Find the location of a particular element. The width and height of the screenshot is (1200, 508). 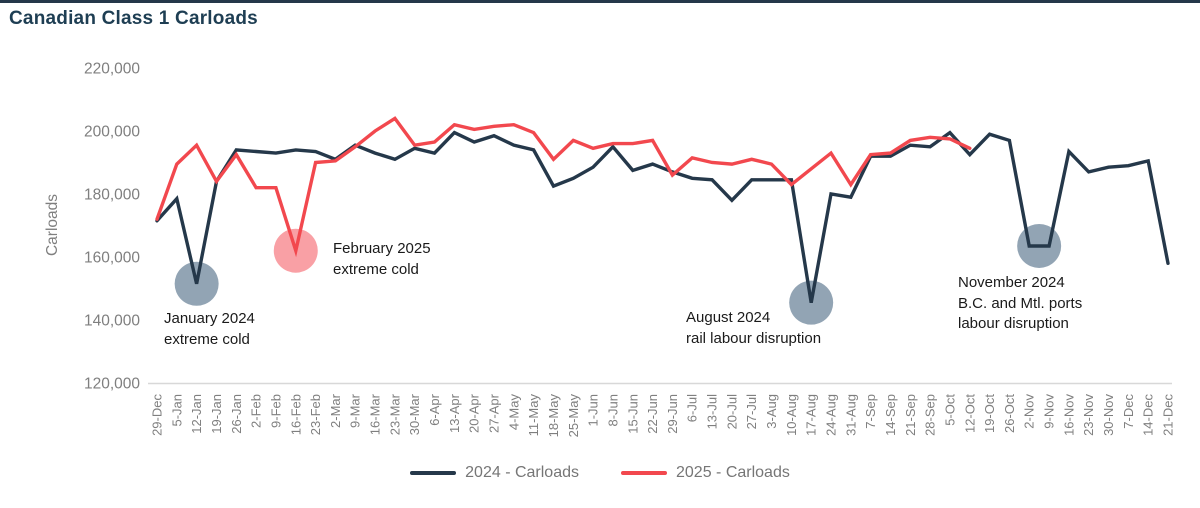

x-tick-label: 2-Feb is located at coordinates (256, 411).